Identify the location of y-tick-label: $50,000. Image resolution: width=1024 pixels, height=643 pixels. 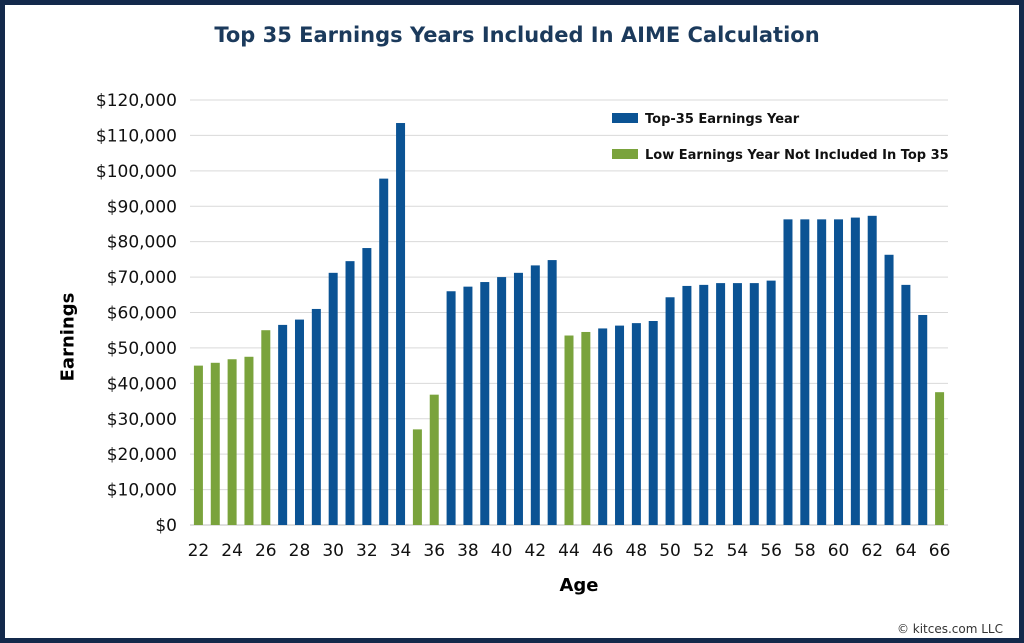
(142, 349).